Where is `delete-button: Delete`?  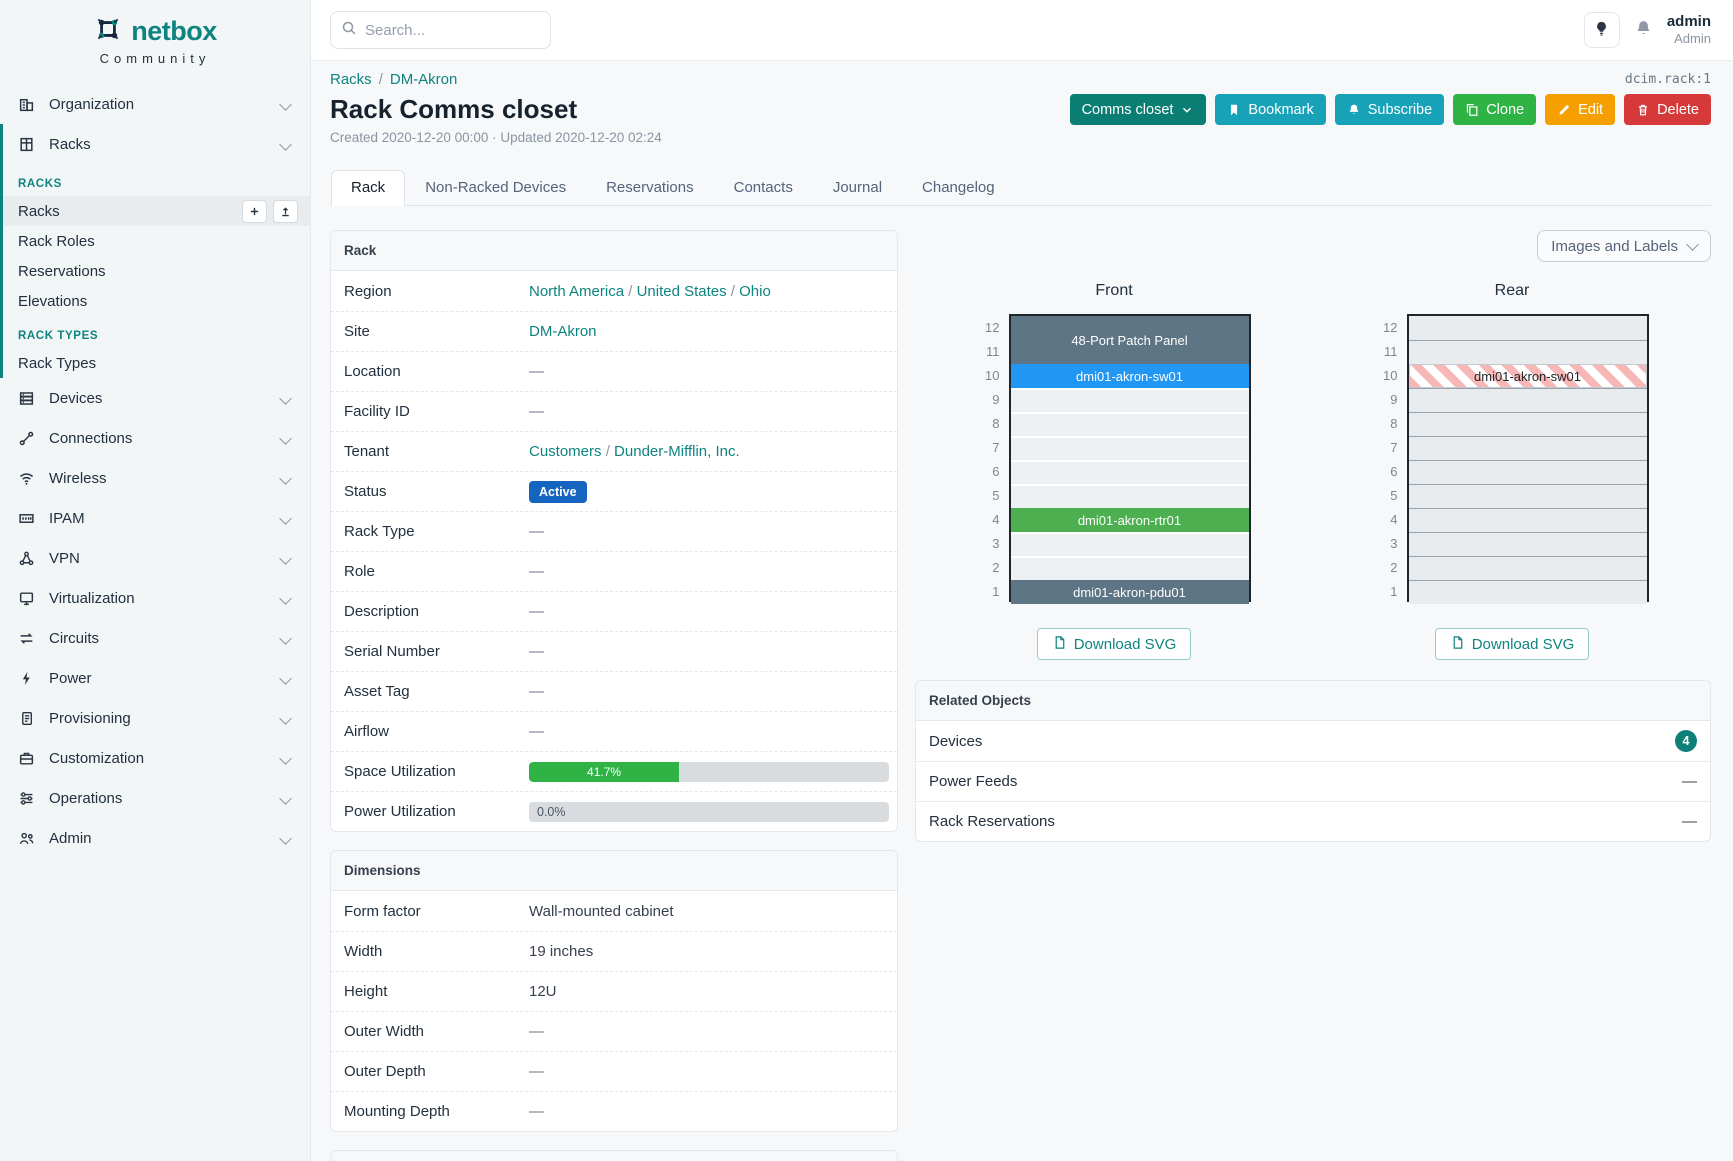
delete-button: Delete is located at coordinates (1667, 109).